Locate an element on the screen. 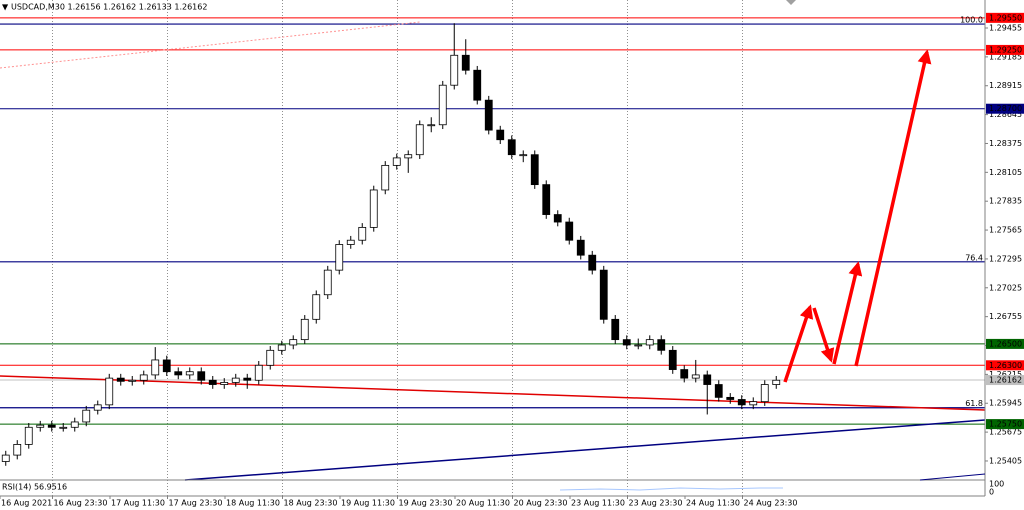  indicator-tick-label: 0 is located at coordinates (991, 492).